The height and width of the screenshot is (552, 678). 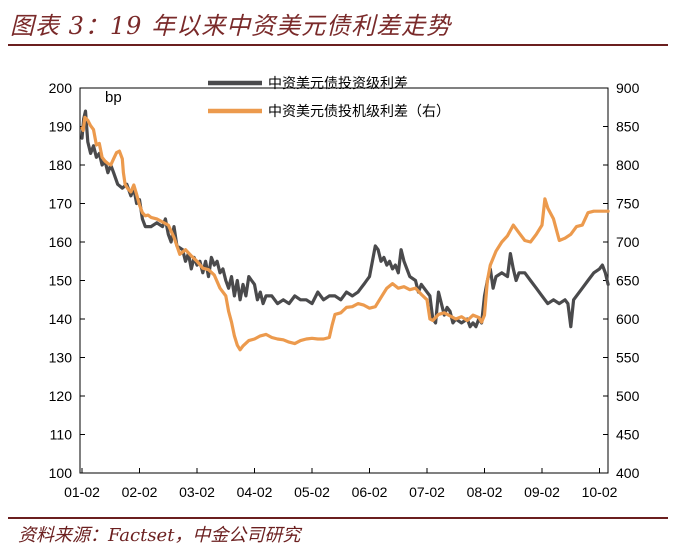 I want to click on x-tick-label: 02-02, so click(x=140, y=492).